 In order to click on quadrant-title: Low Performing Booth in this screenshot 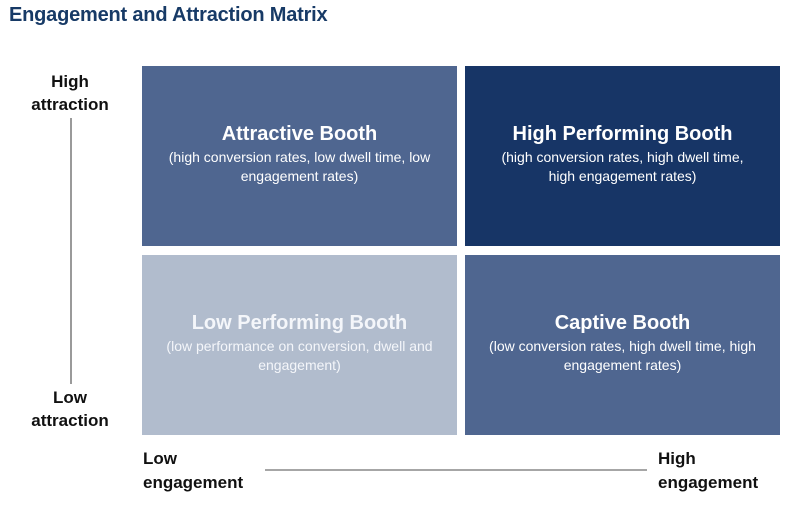, I will do `click(299, 323)`.